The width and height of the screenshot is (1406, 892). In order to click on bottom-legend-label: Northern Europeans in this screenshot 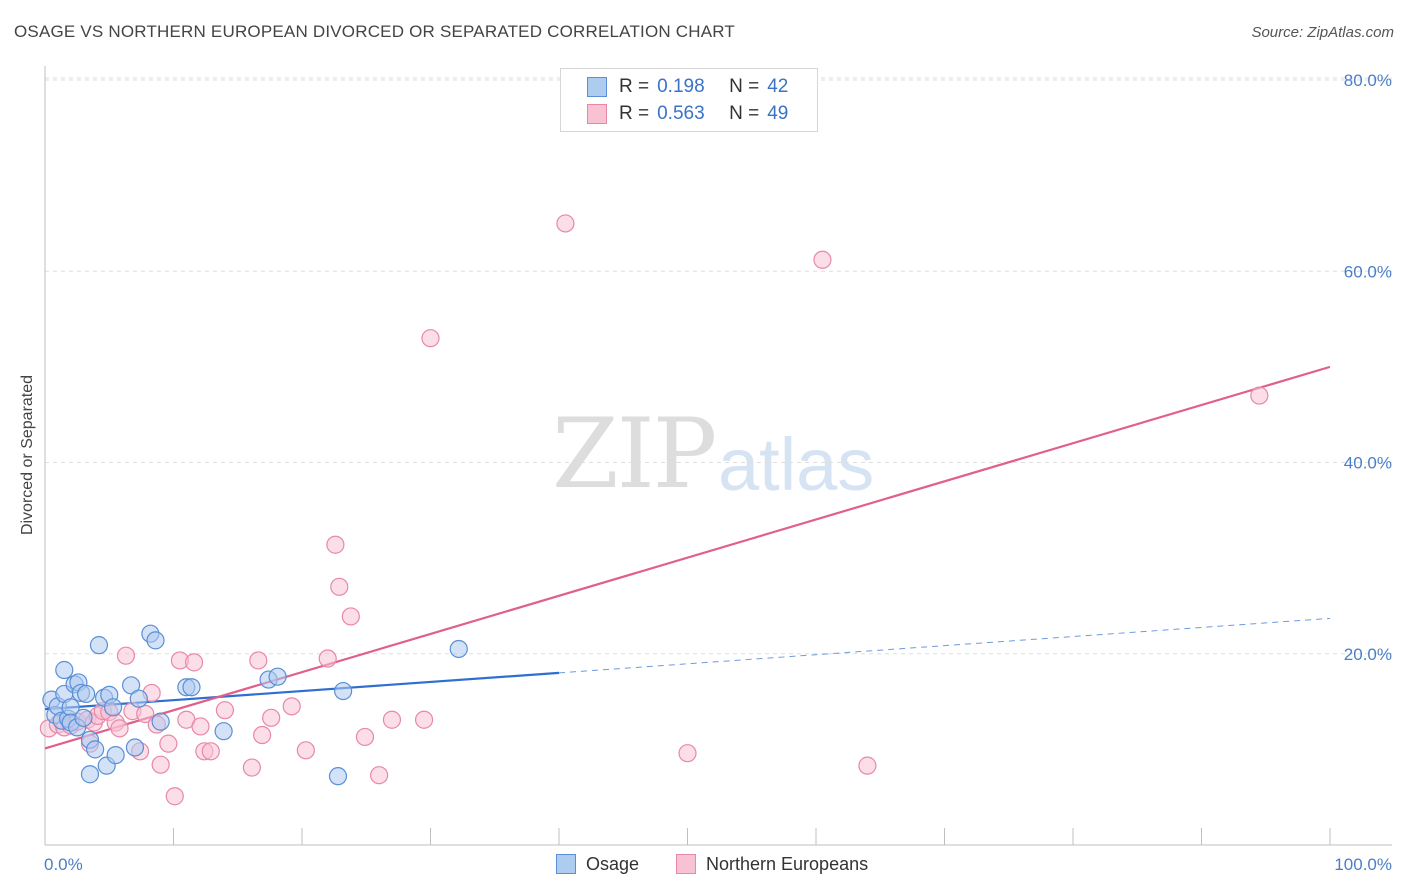, I will do `click(787, 863)`.